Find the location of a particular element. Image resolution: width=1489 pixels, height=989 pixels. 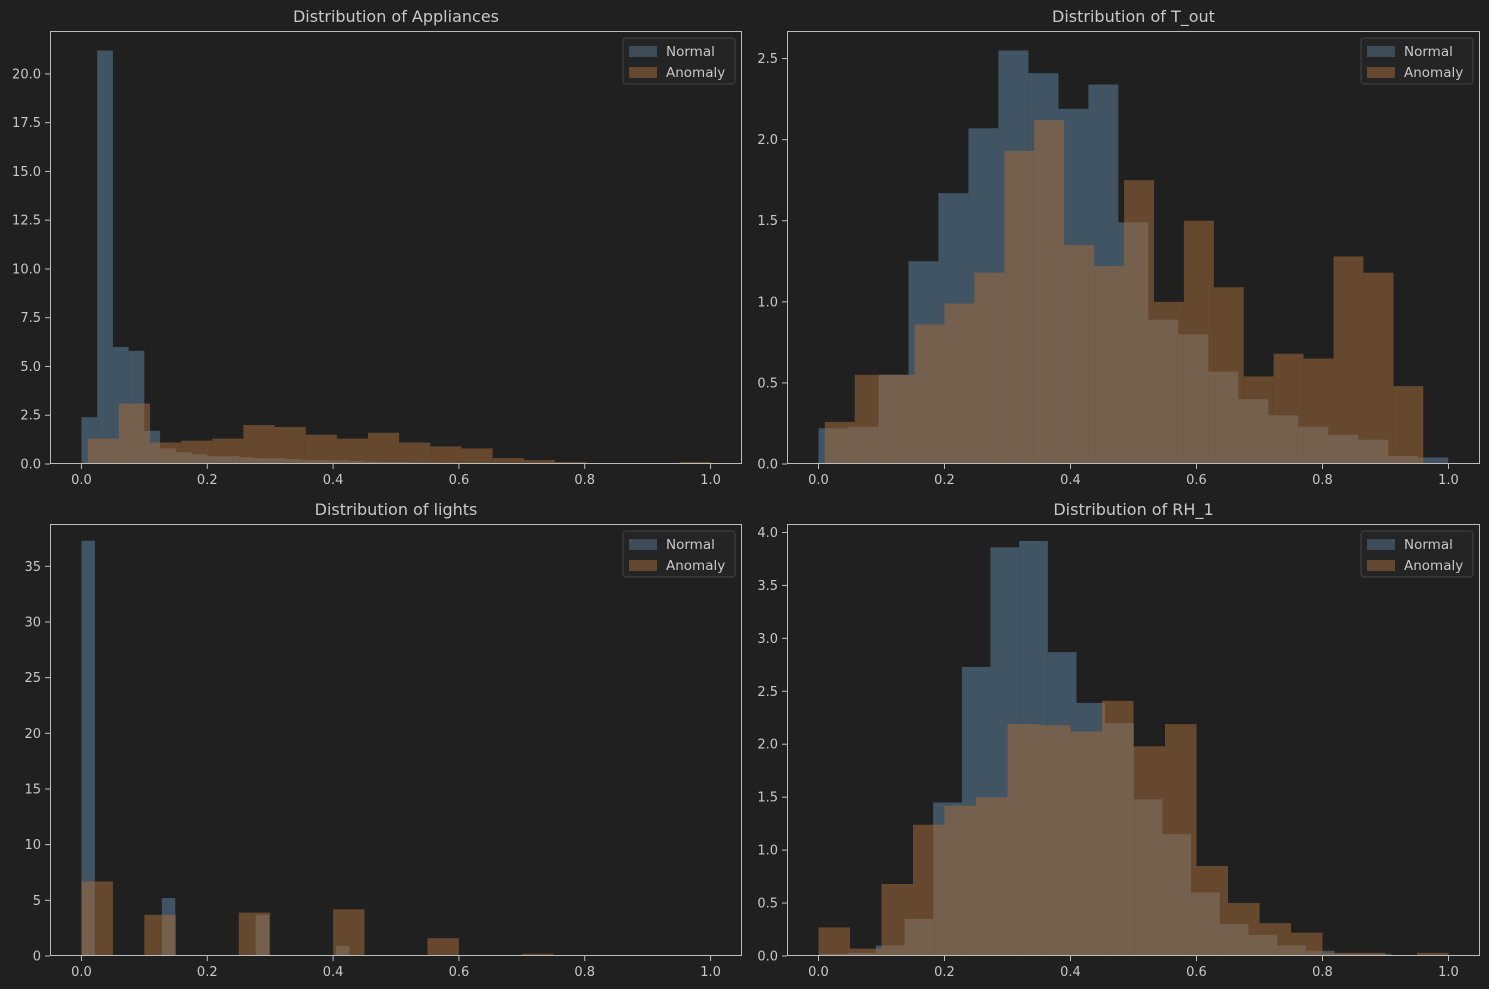

subplot-title: Distribution of lights is located at coordinates (396, 509).